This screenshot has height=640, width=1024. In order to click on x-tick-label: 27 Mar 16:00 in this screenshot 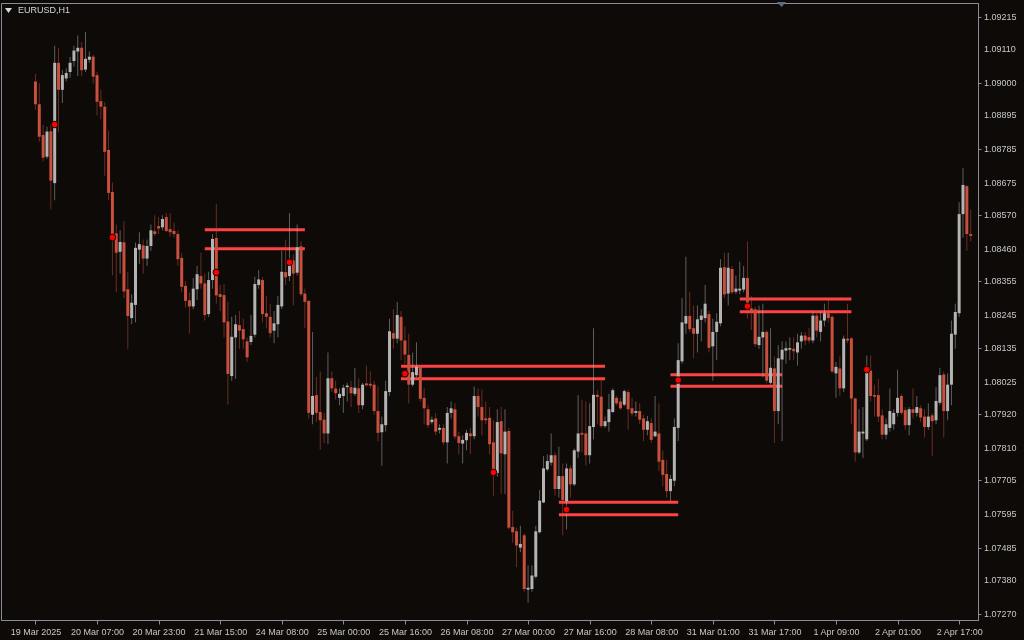, I will do `click(590, 631)`.